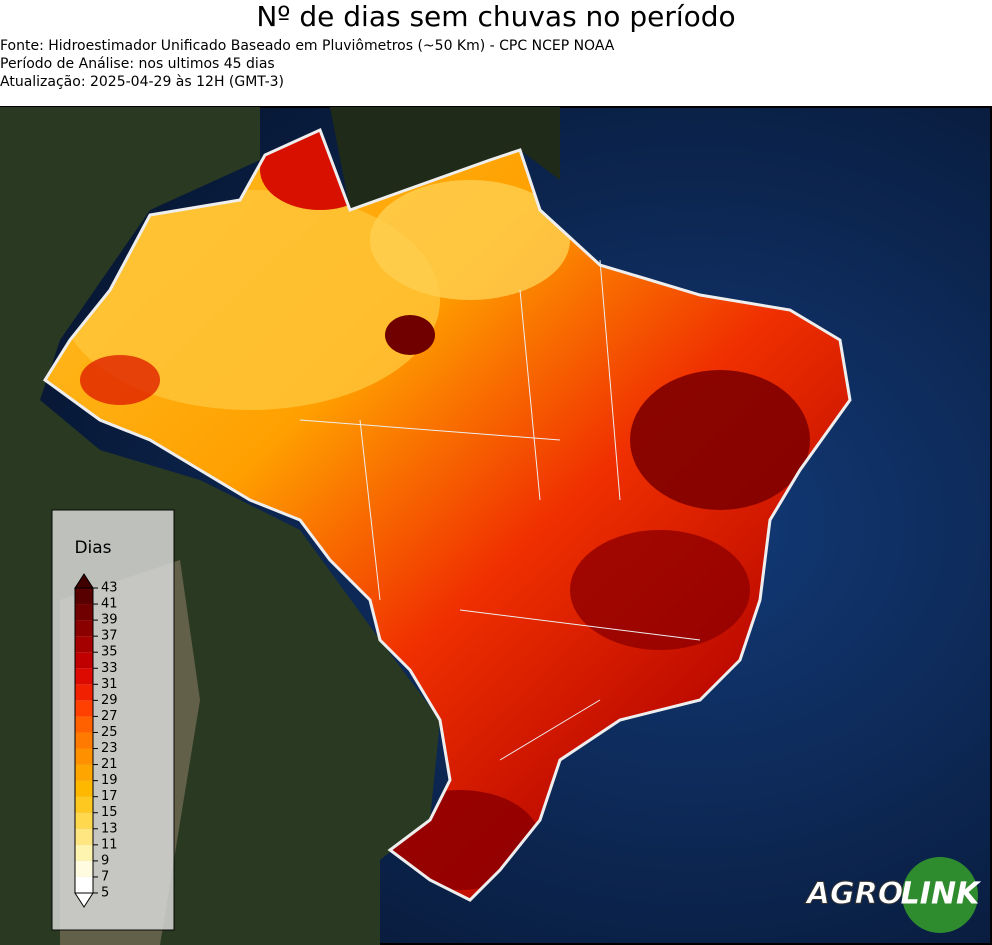  Describe the element at coordinates (109, 844) in the screenshot. I see `colorbar-tick-label: 11` at that location.